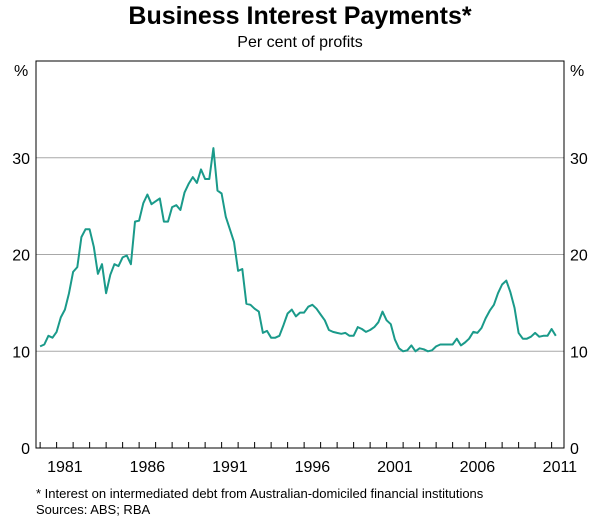 The image size is (600, 525). I want to click on axis-ticks, so click(296, 445).